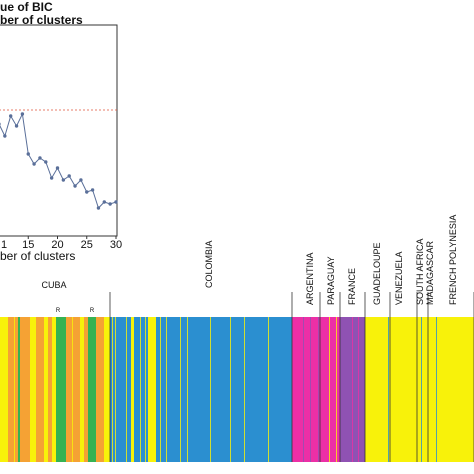 This screenshot has height=474, width=474. Describe the element at coordinates (28, 245) in the screenshot. I see `bic-x-tick-label: 15` at that location.